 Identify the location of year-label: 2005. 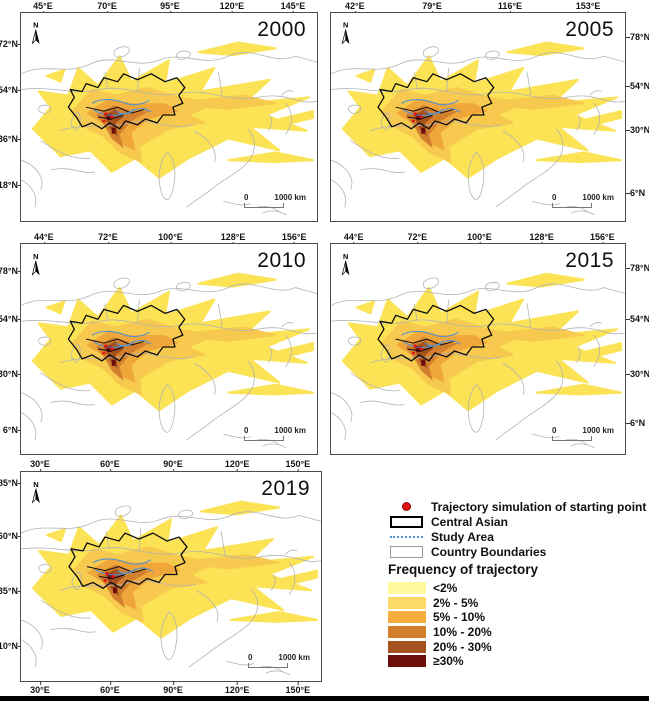
(589, 29).